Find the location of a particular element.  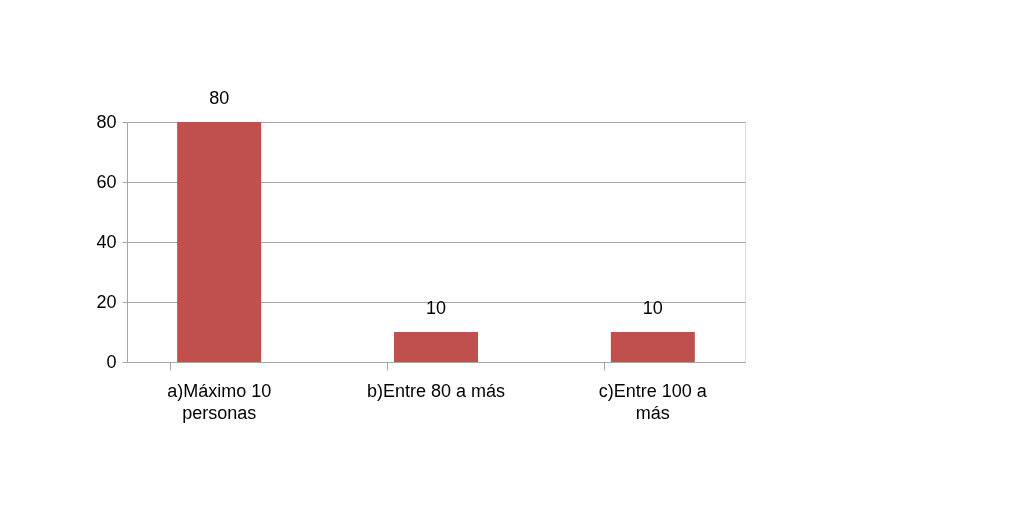

y-tick-label: 20 is located at coordinates (106, 301).